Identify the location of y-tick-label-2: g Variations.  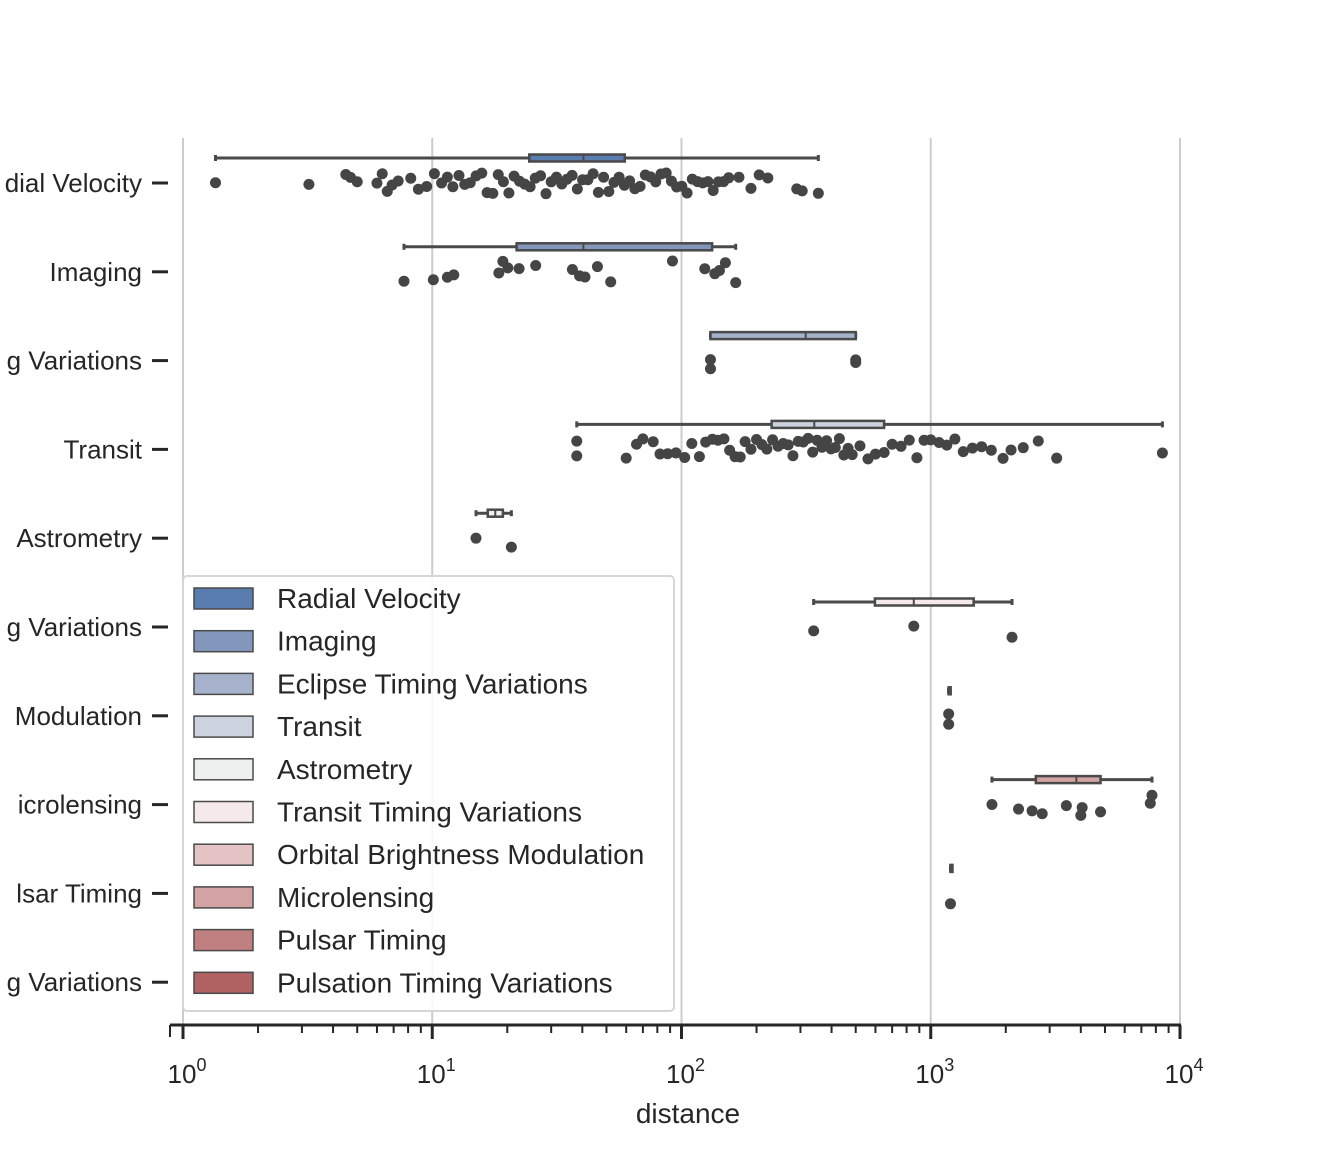
(74, 361).